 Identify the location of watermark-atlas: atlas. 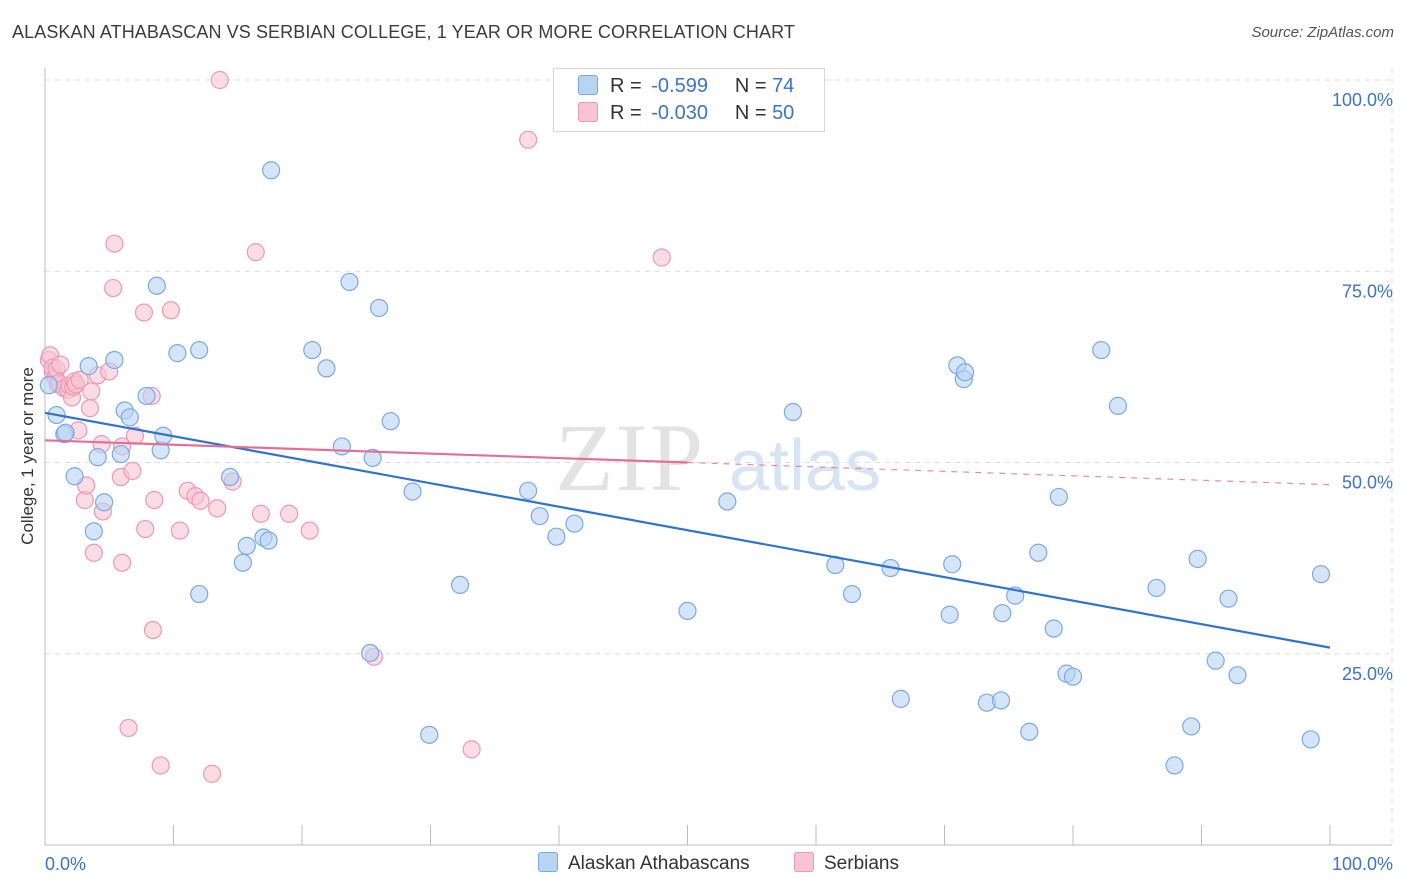
(805, 466).